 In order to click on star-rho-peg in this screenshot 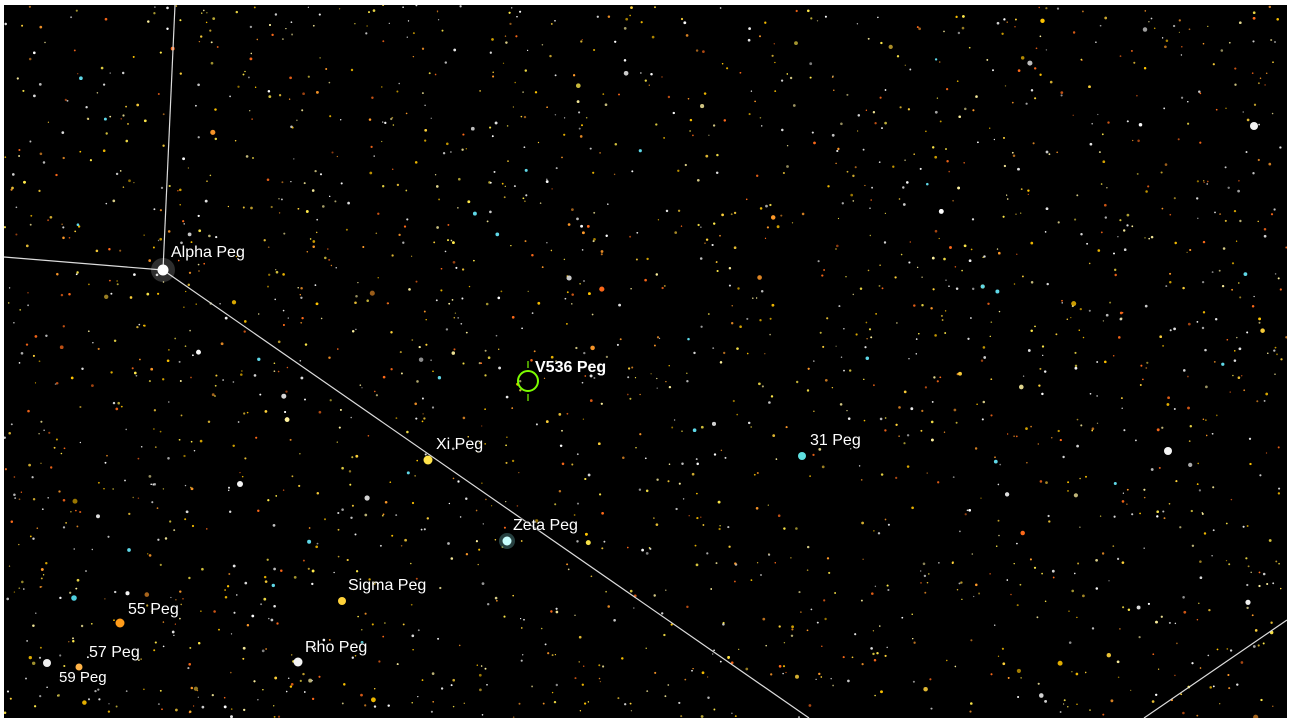, I will do `click(298, 662)`.